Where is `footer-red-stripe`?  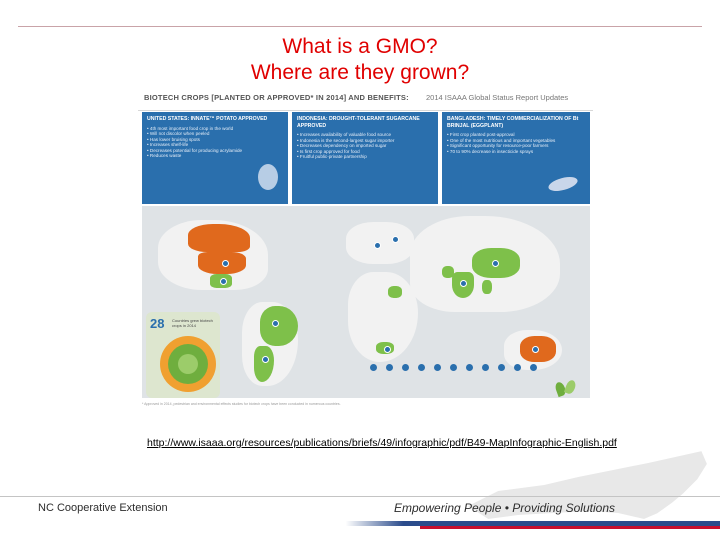 footer-red-stripe is located at coordinates (570, 527).